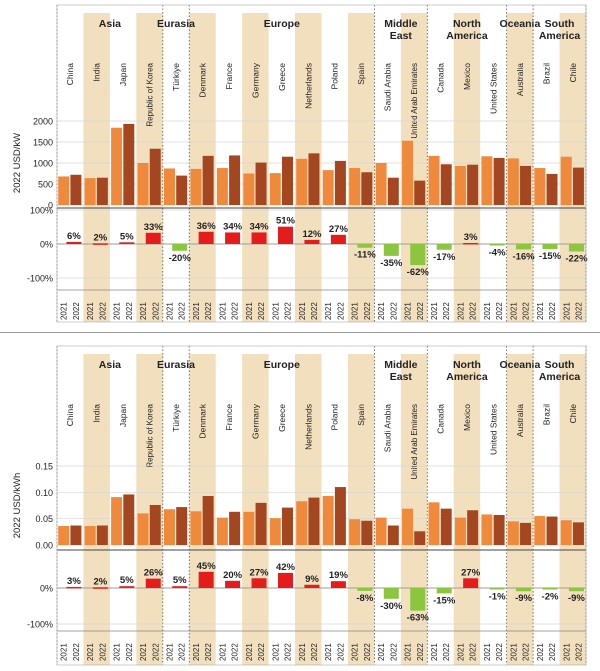  Describe the element at coordinates (123, 415) in the screenshot. I see `country-label: Japan` at that location.